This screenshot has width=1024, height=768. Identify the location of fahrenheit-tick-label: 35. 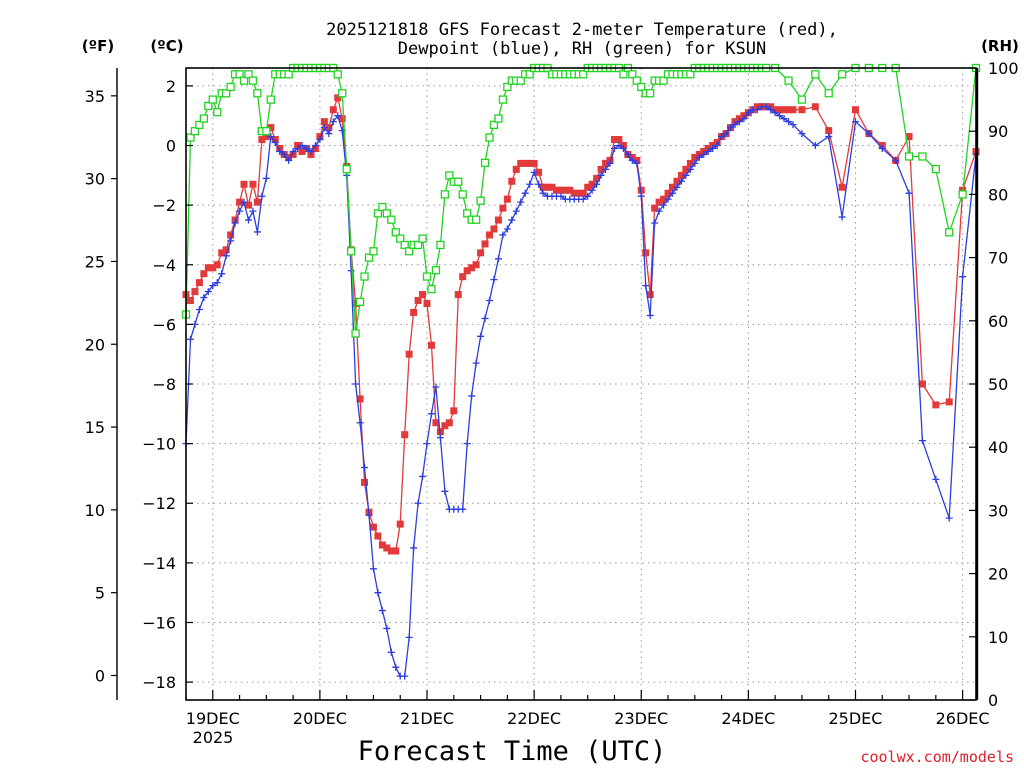
(95, 96).